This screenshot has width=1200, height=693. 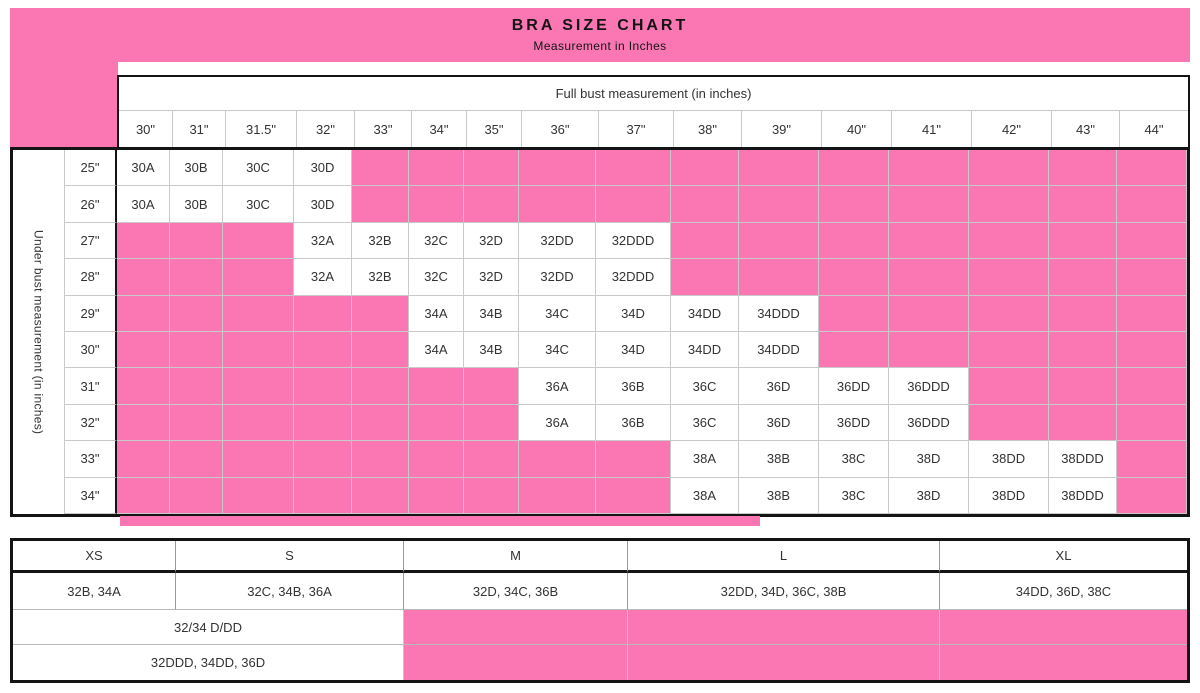 I want to click on bust-size-header: 36", so click(x=559, y=129).